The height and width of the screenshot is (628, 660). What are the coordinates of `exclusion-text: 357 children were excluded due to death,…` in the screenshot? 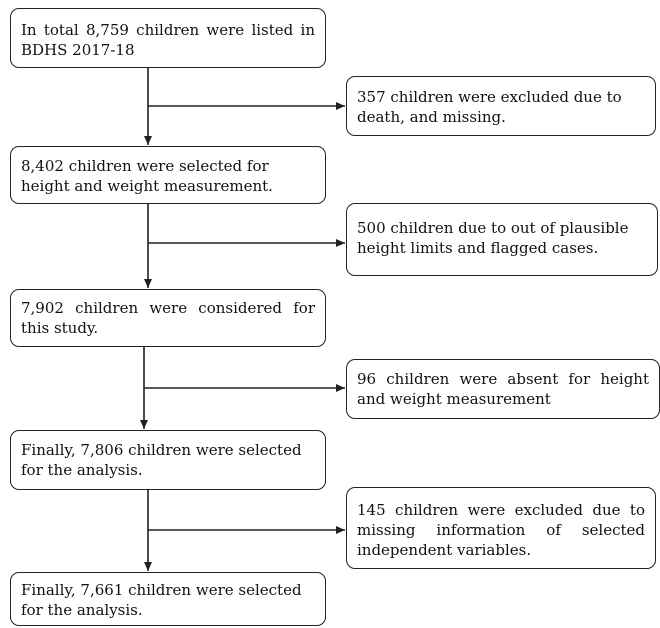 It's located at (489, 107).